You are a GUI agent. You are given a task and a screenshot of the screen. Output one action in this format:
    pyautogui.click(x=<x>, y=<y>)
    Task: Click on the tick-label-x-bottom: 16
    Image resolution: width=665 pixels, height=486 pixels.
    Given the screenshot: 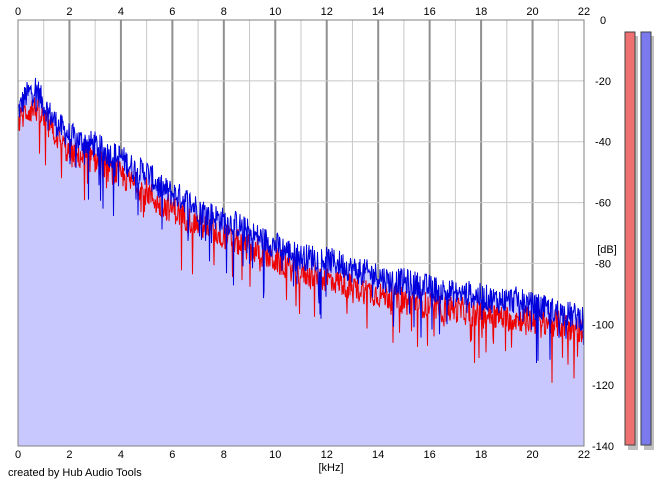 What is the action you would take?
    pyautogui.click(x=430, y=455)
    